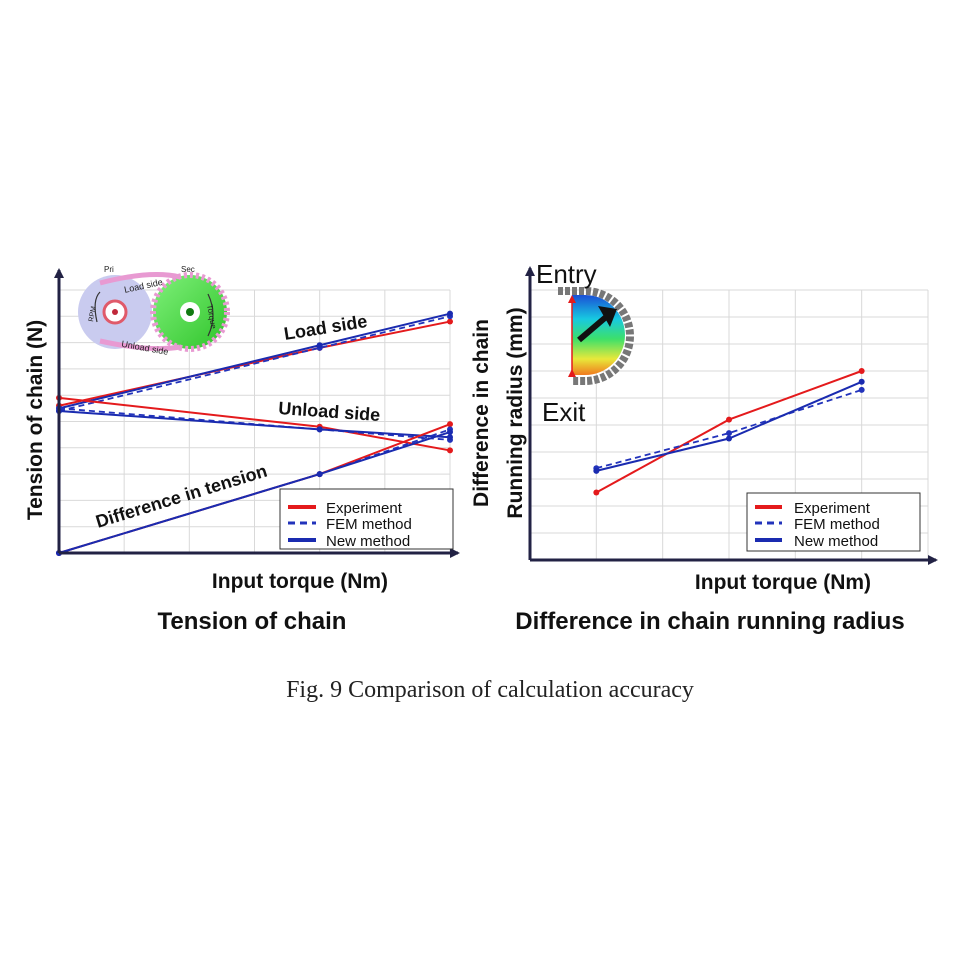 The height and width of the screenshot is (980, 980). What do you see at coordinates (300, 581) in the screenshot?
I see `tension-x-axis-label: Input torque (Nm)` at bounding box center [300, 581].